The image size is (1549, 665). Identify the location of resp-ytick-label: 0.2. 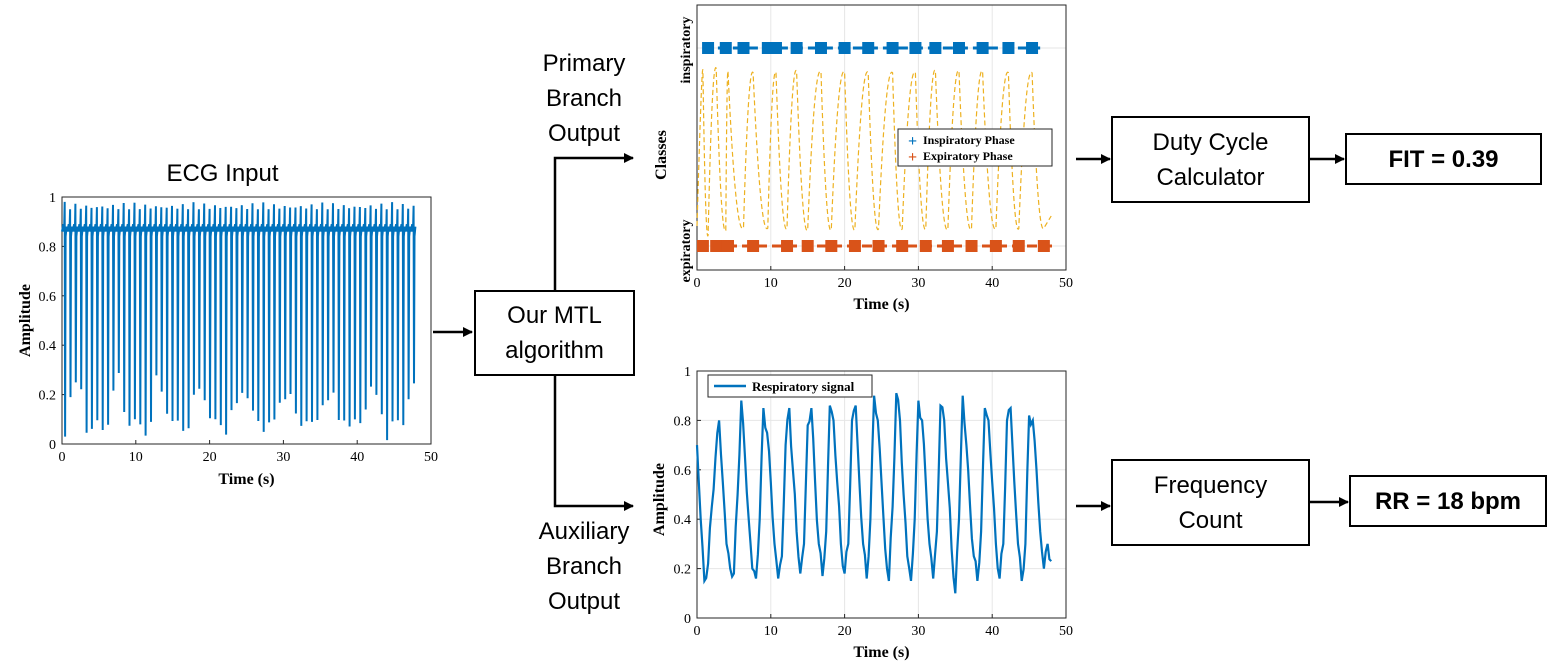
(683, 570).